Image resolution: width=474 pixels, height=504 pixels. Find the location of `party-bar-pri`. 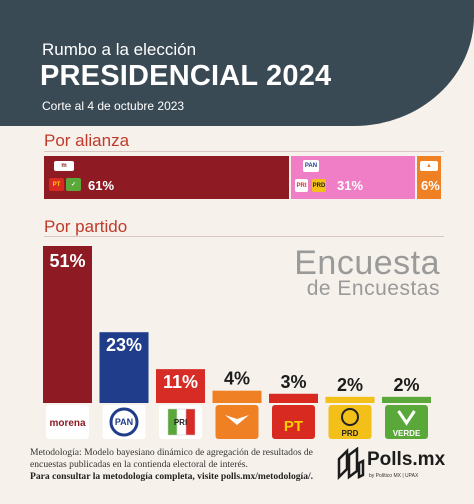

party-bar-pri is located at coordinates (180, 386).